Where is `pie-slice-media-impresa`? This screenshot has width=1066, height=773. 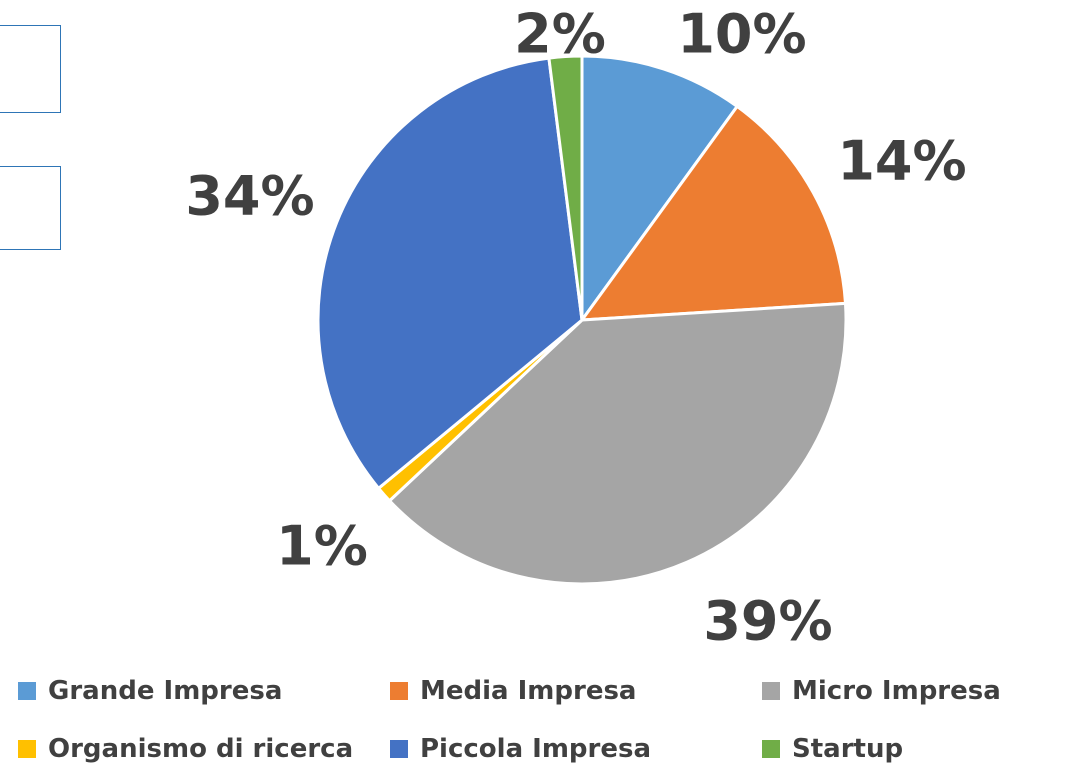
pie-slice-media-impresa is located at coordinates (713, 213).